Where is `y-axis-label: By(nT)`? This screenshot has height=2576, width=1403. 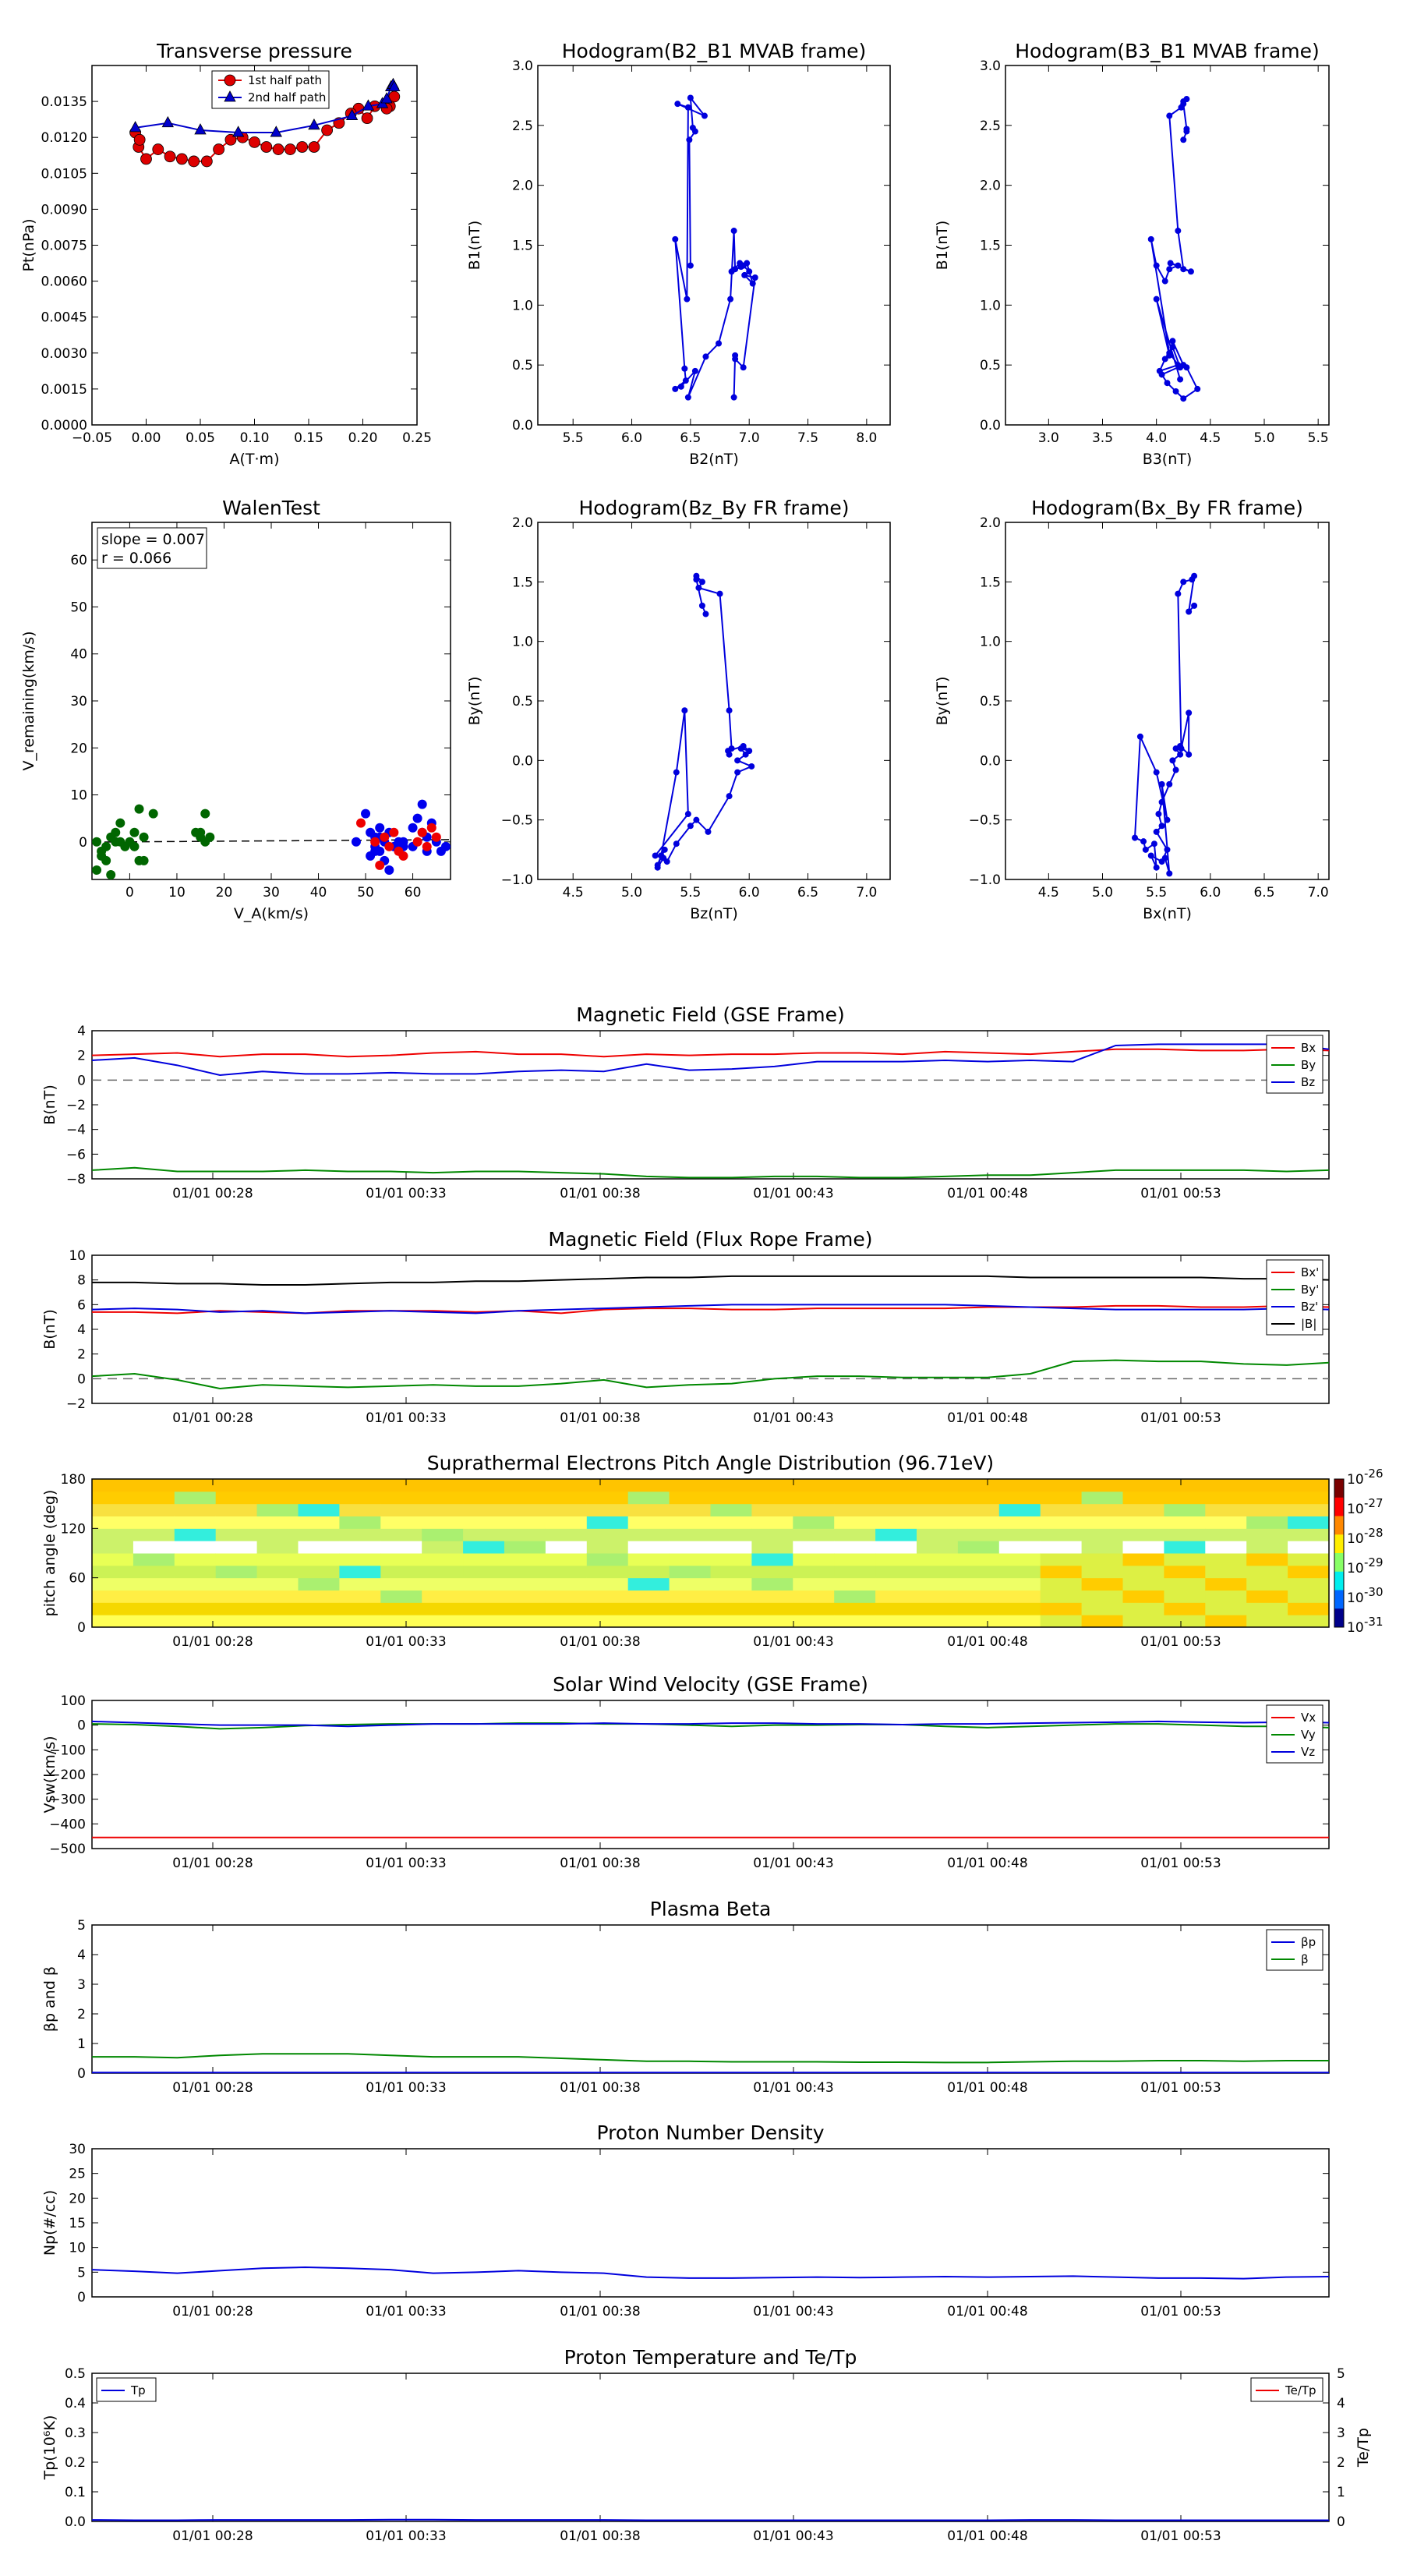 y-axis-label: By(nT) is located at coordinates (474, 701).